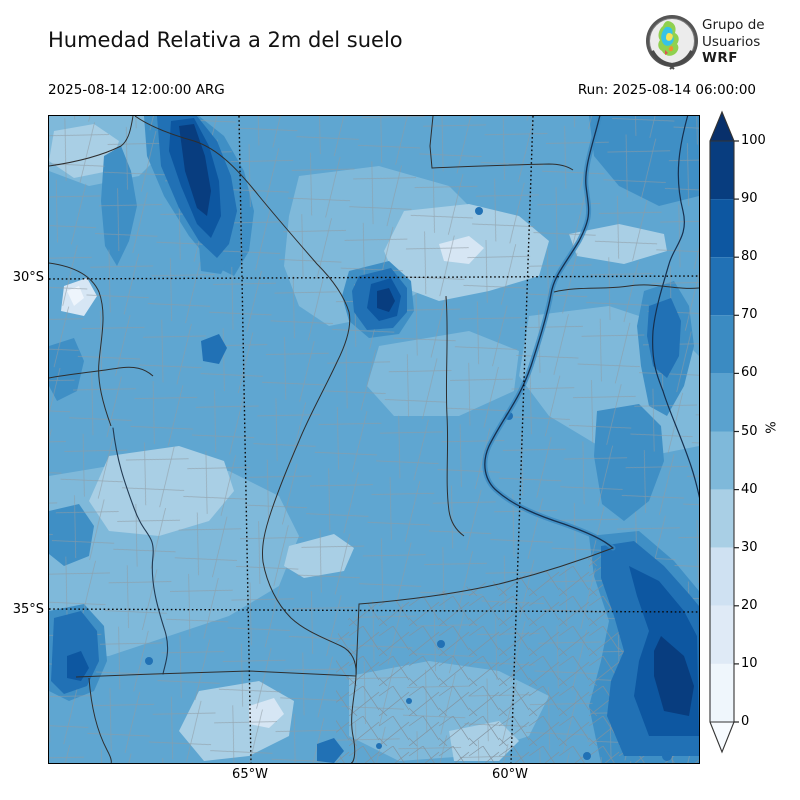  What do you see at coordinates (720, 58) in the screenshot?
I see `logo-line-3: WRF` at bounding box center [720, 58].